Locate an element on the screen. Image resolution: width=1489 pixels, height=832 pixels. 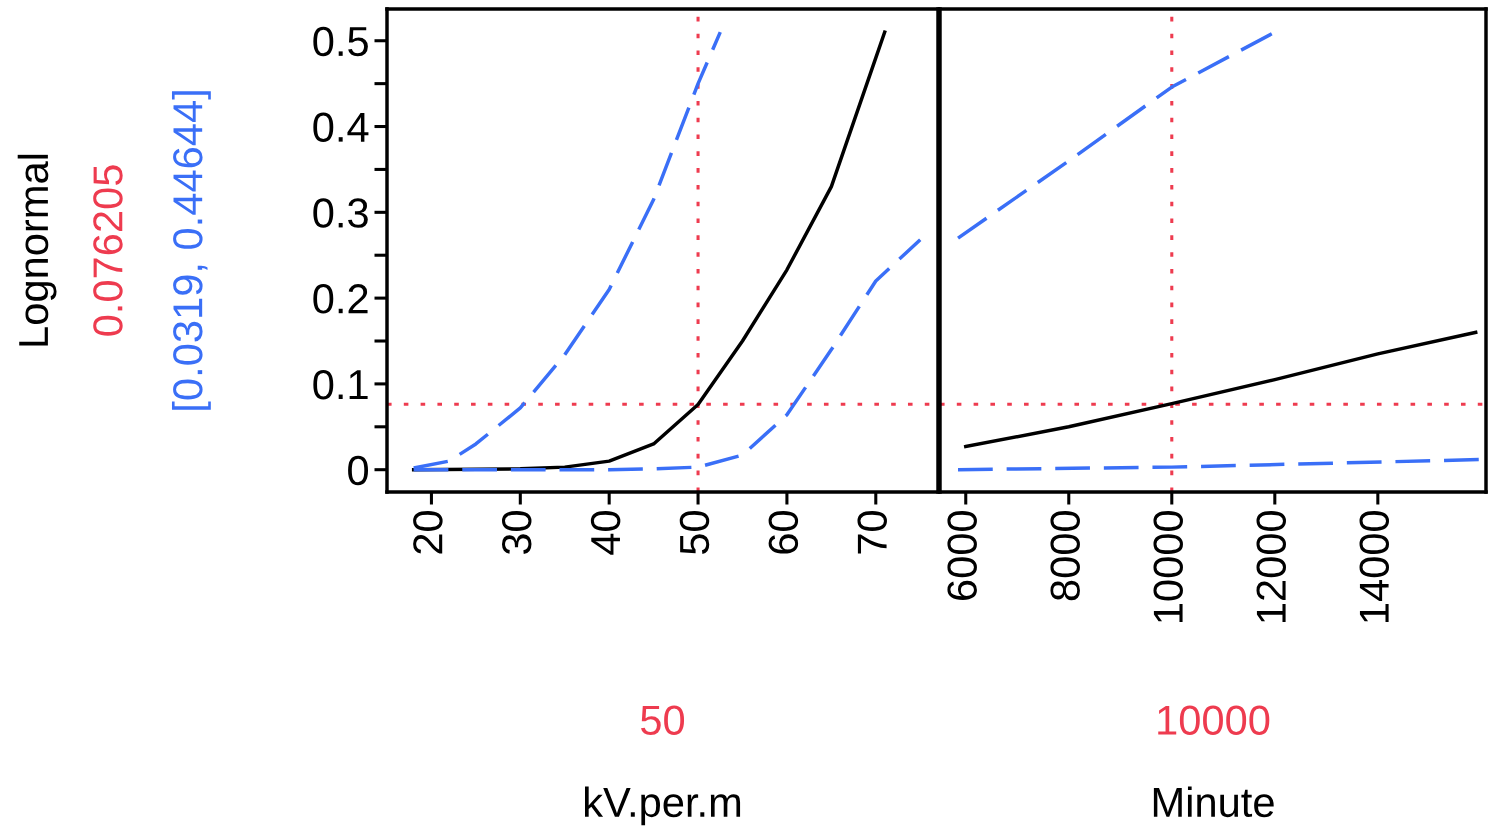
x-tick-label: 50 is located at coordinates (694, 532).